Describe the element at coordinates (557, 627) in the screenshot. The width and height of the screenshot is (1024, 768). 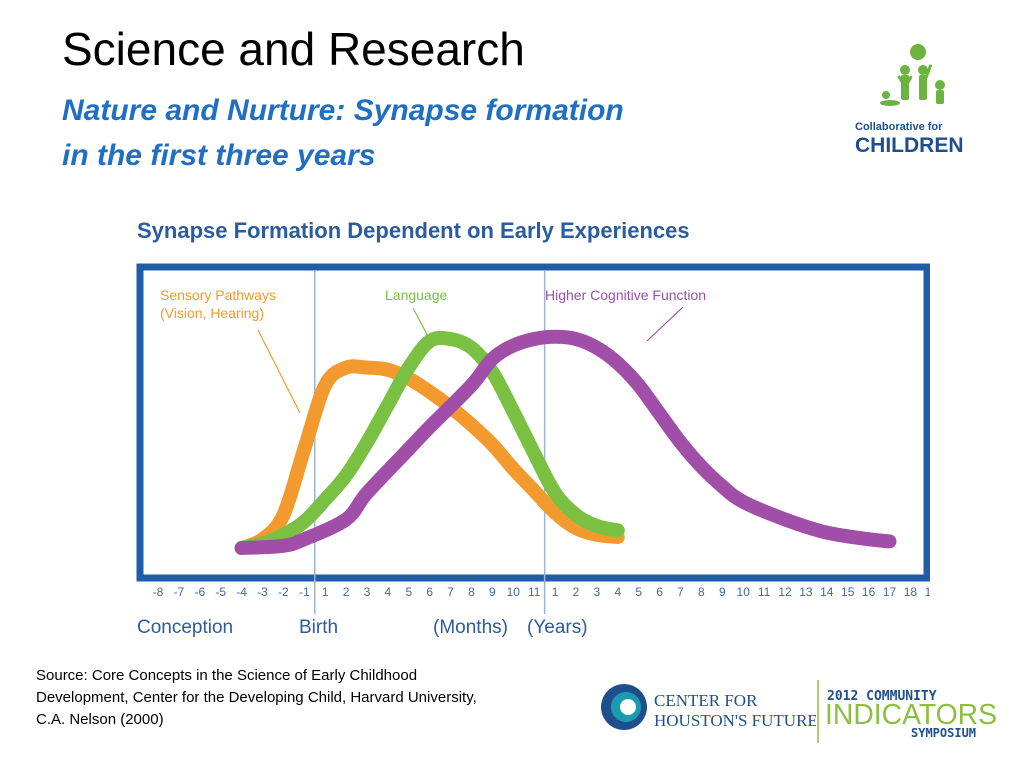
I see `x-axis-label: (Years)` at that location.